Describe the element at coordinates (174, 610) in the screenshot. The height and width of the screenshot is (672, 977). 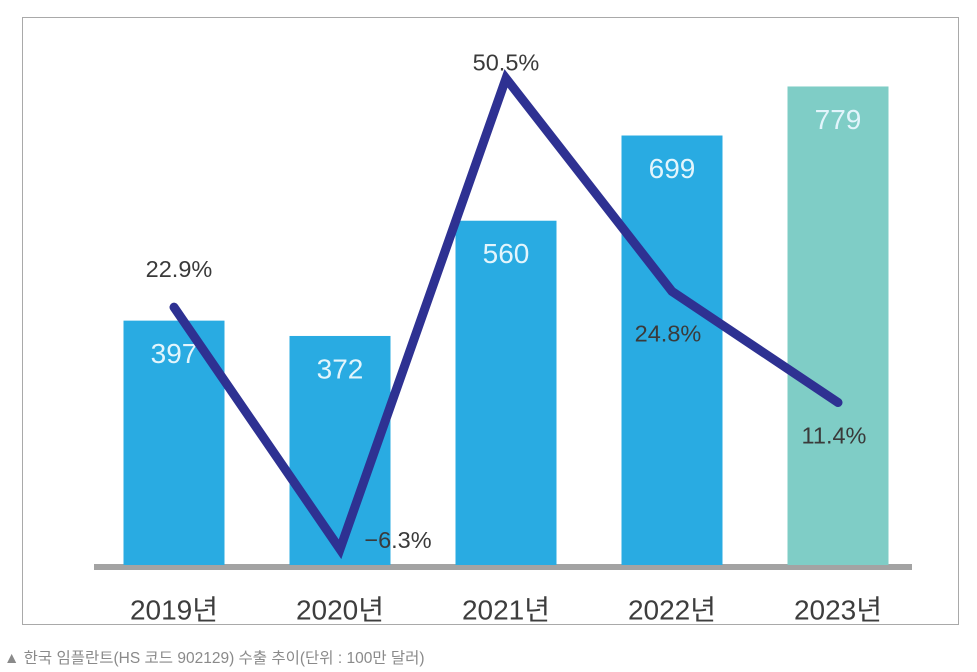
I see `x-axis-label: 2019년` at that location.